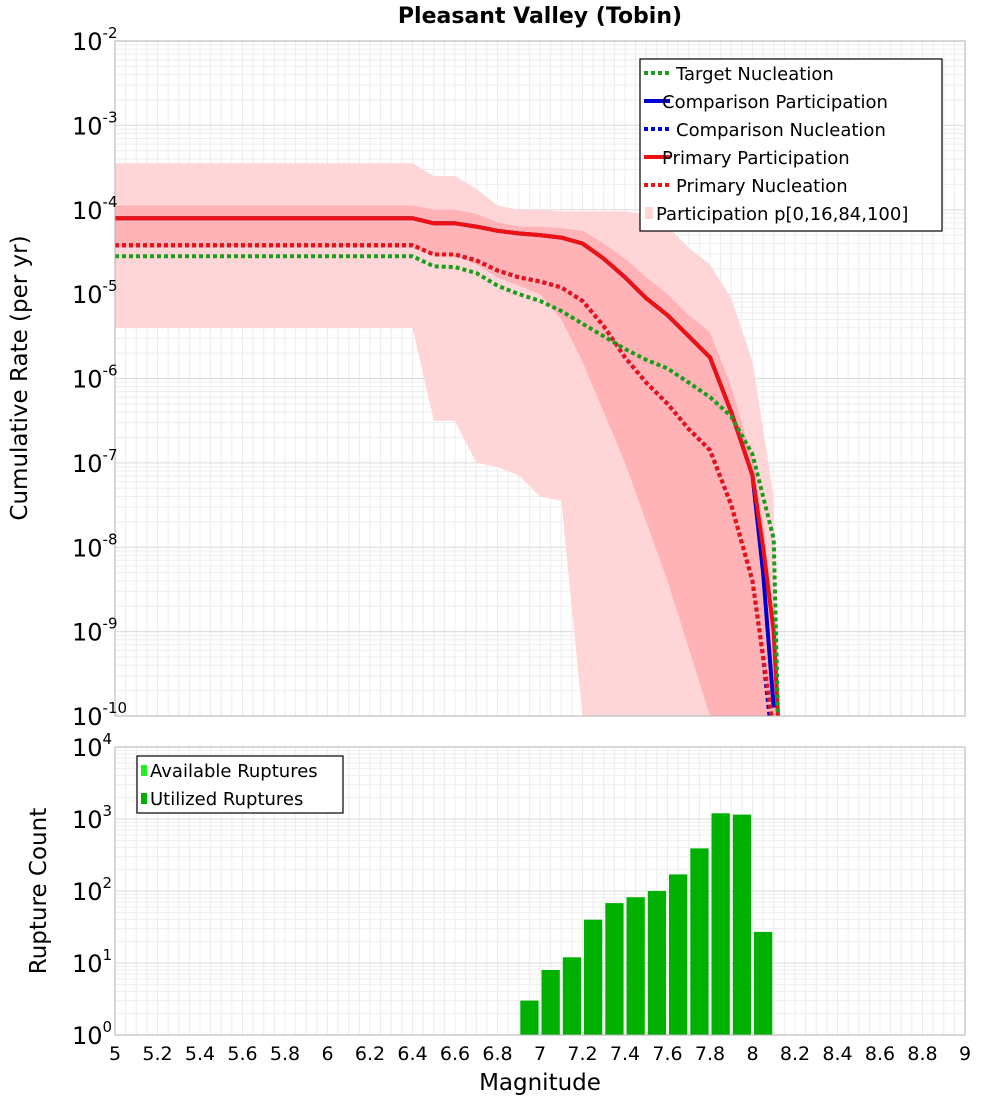  I want to click on y-tick-label: 10¹, so click(92, 962).